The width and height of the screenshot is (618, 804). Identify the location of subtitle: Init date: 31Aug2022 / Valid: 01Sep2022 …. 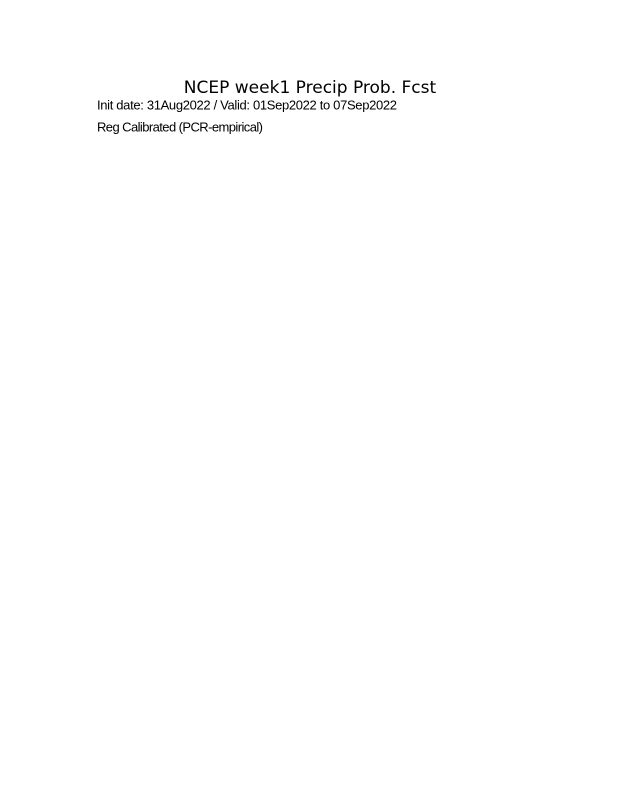
(247, 104).